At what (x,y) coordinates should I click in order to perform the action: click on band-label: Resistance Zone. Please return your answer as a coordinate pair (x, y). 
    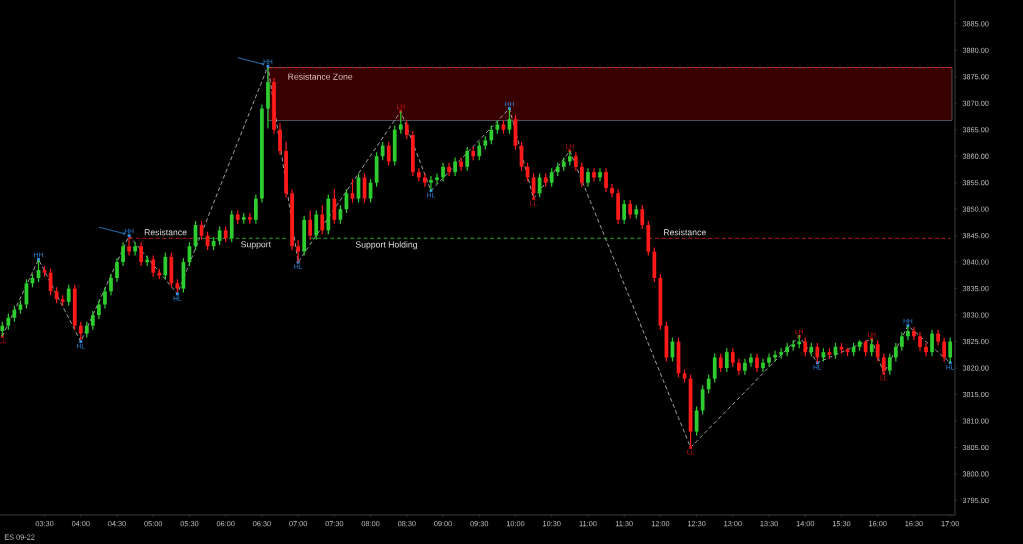
    Looking at the image, I should click on (320, 76).